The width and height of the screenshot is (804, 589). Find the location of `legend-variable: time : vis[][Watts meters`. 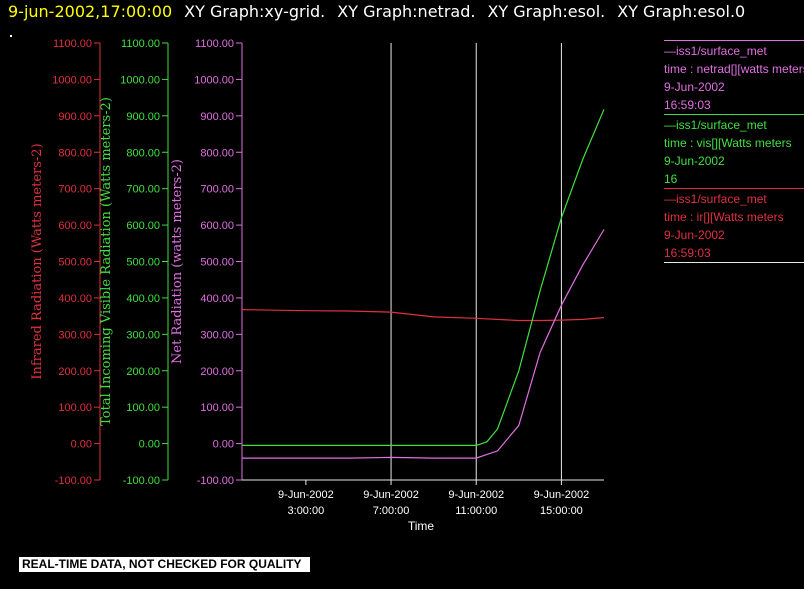

legend-variable: time : vis[][Watts meters is located at coordinates (728, 143).